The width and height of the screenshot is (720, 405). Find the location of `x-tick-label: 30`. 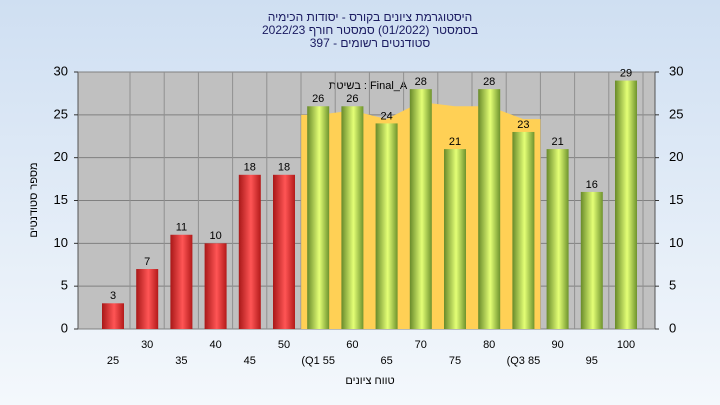

x-tick-label: 30 is located at coordinates (147, 345).